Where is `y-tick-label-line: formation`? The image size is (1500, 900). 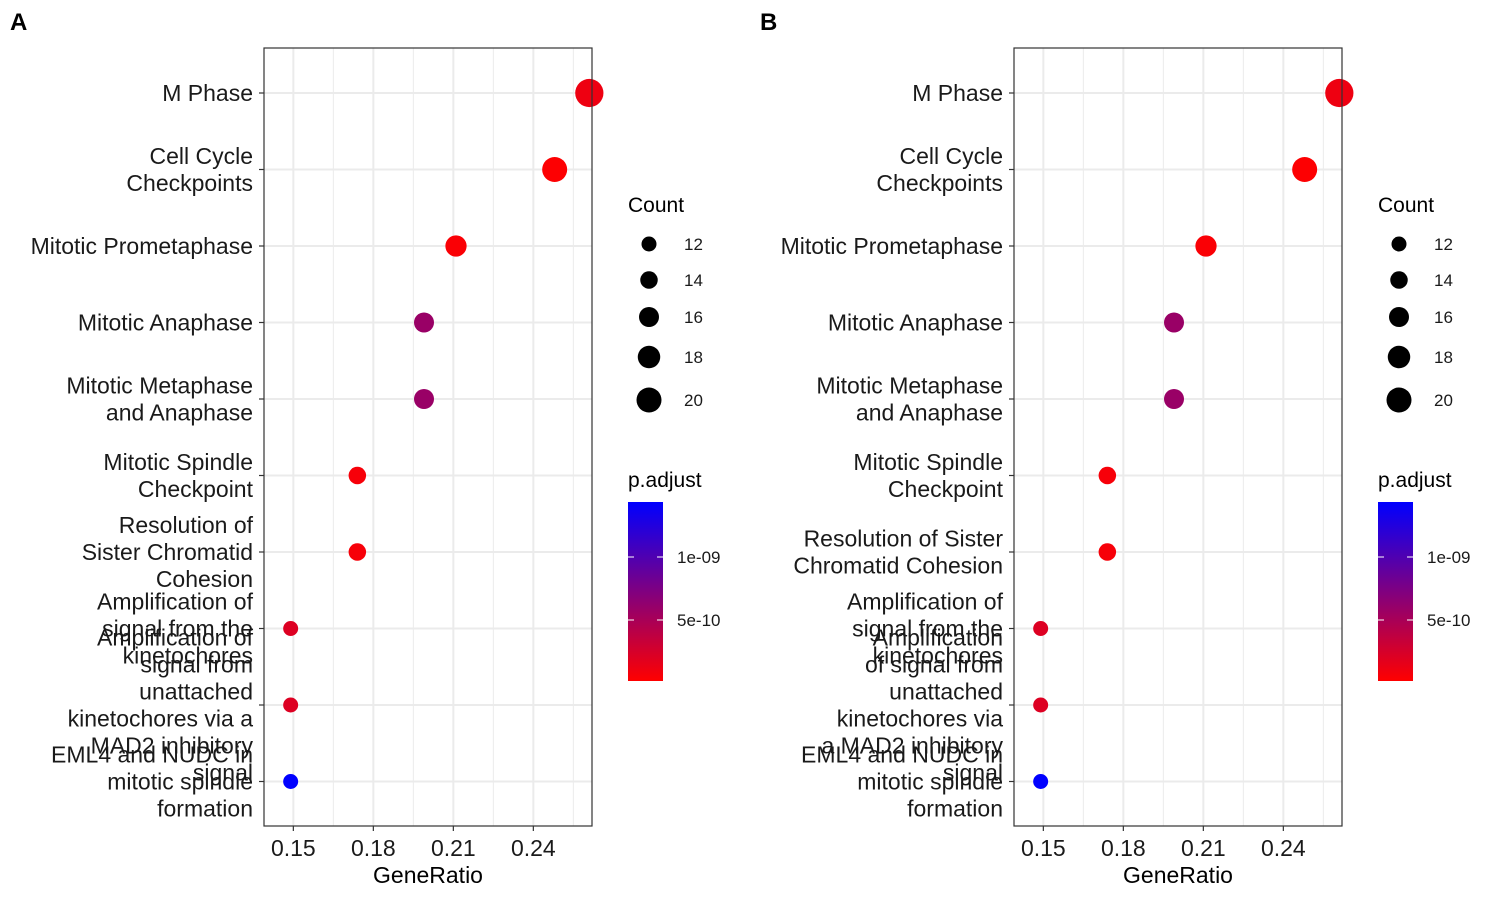 y-tick-label-line: formation is located at coordinates (205, 809).